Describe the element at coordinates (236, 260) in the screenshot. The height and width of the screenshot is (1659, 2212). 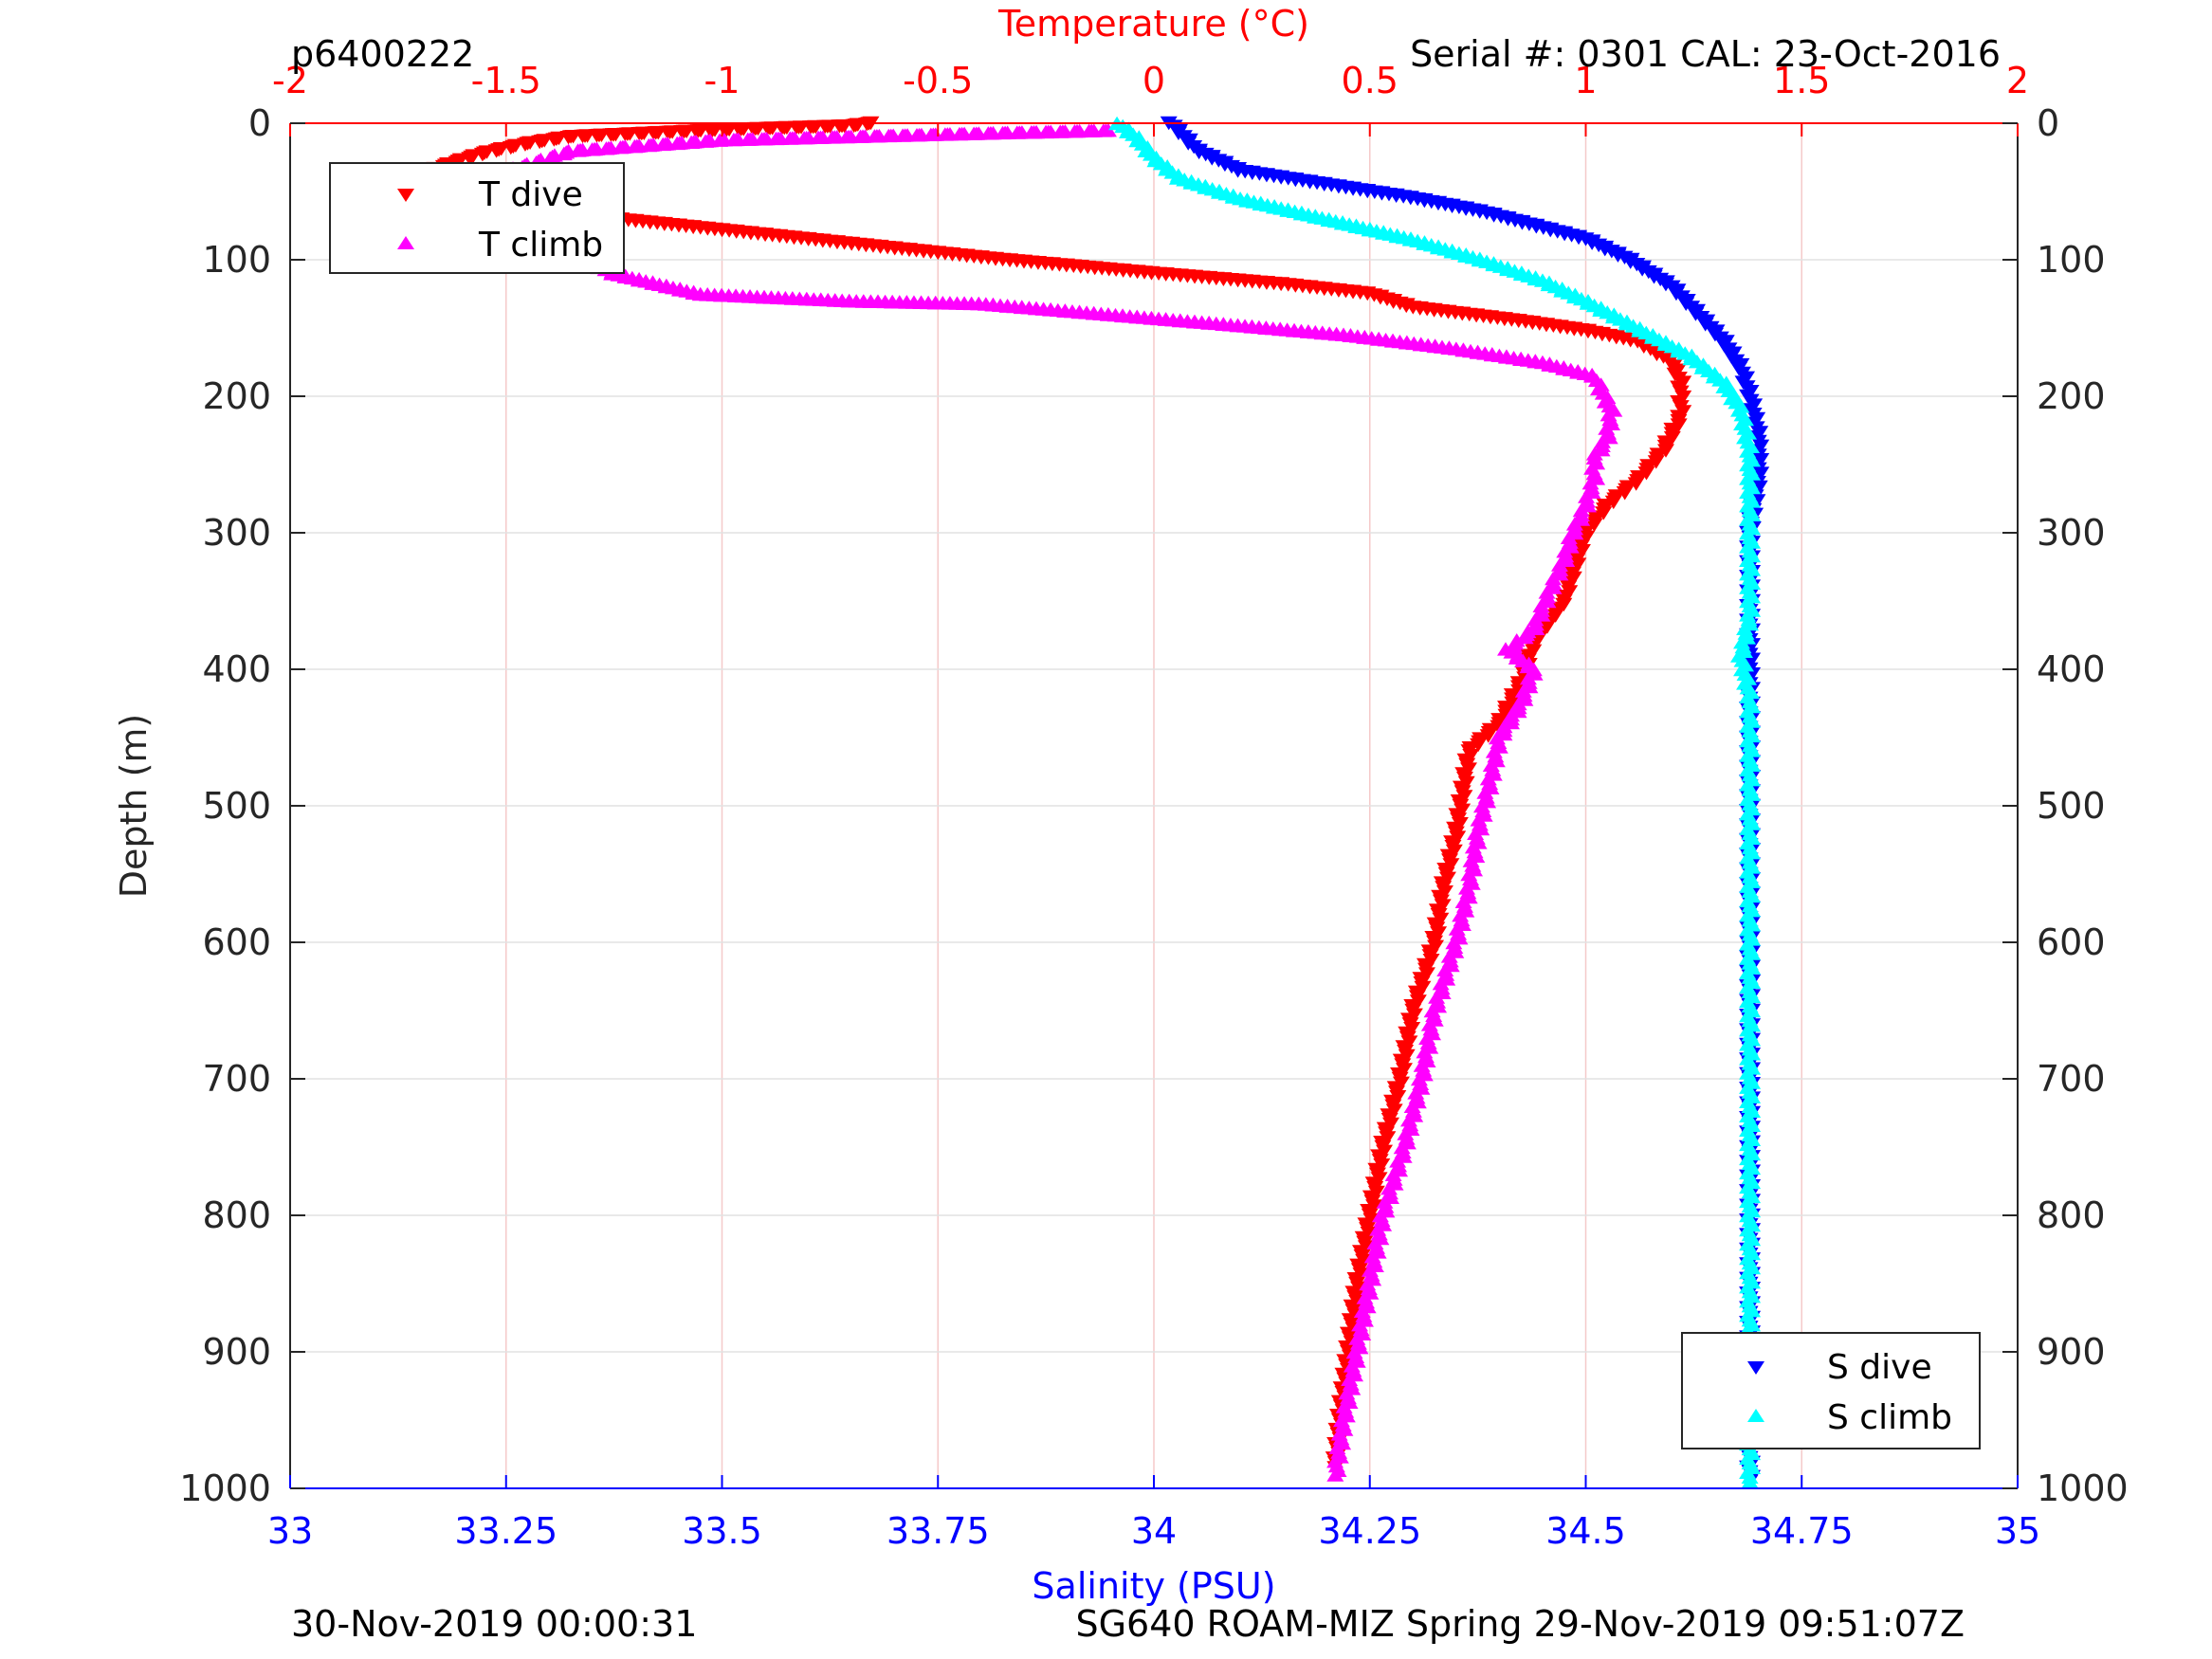
I see `left-tick-label: 100` at that location.